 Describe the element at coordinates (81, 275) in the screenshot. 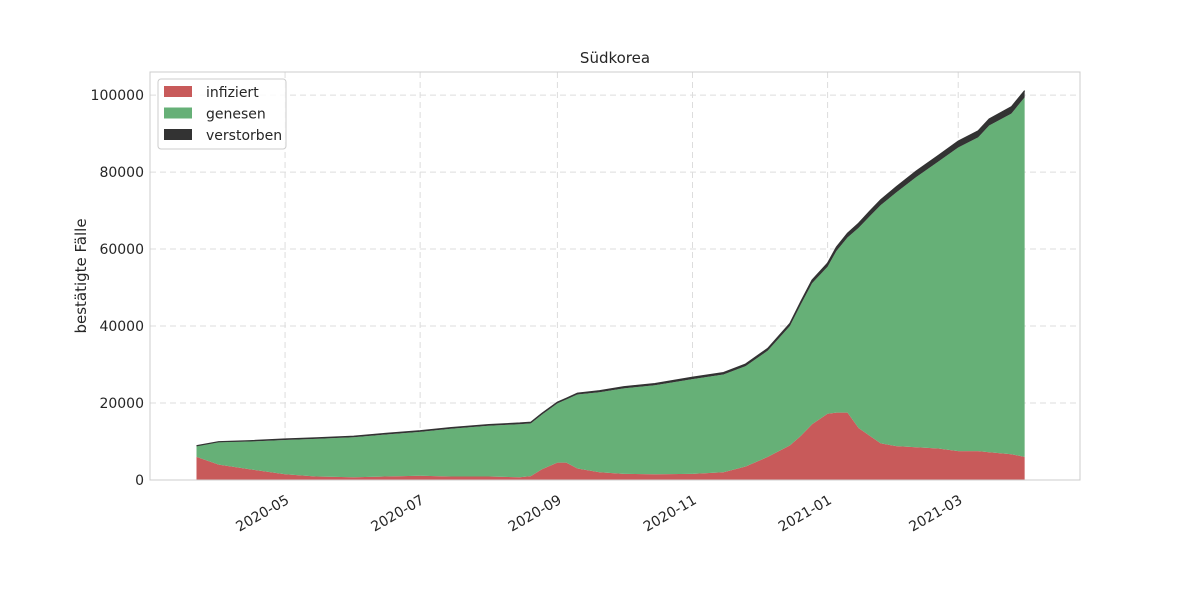

I see `y-axis-label: bestätigte Fälle` at that location.